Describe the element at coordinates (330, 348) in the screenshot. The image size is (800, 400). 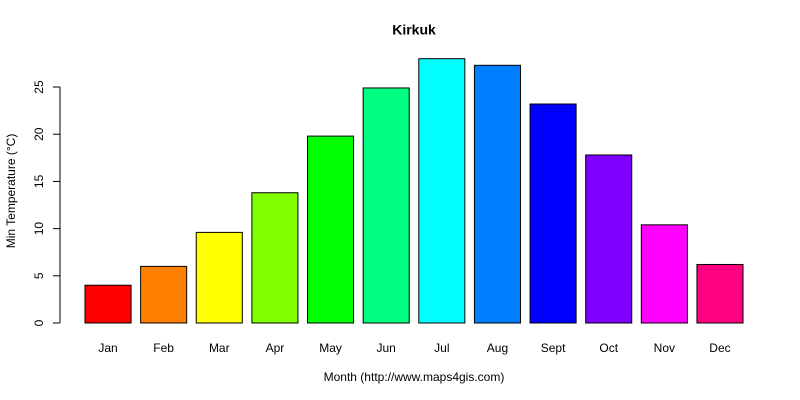
I see `x-tick-label: May` at that location.